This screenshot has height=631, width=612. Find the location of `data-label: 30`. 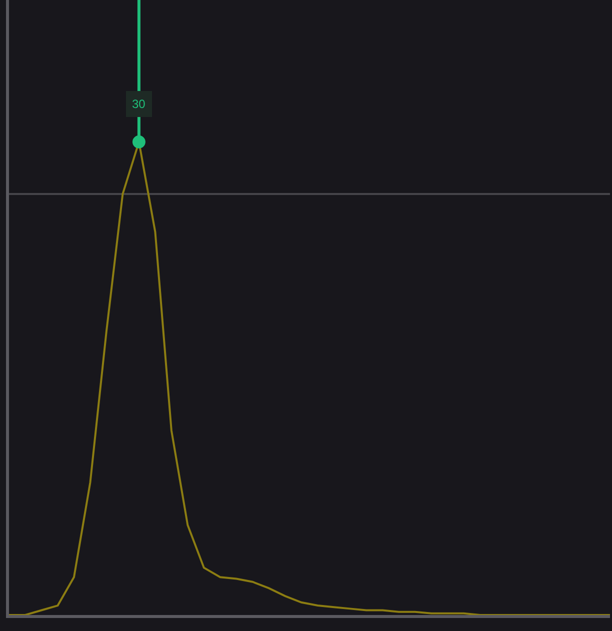

data-label: 30 is located at coordinates (139, 104).